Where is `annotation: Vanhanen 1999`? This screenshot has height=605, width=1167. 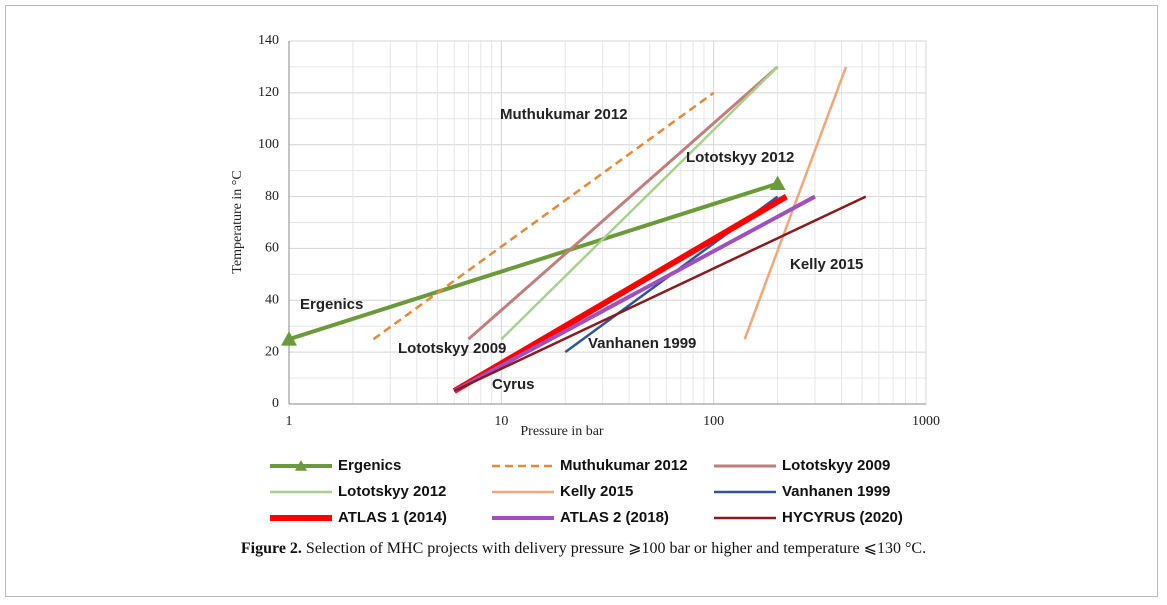
annotation: Vanhanen 1999 is located at coordinates (642, 343).